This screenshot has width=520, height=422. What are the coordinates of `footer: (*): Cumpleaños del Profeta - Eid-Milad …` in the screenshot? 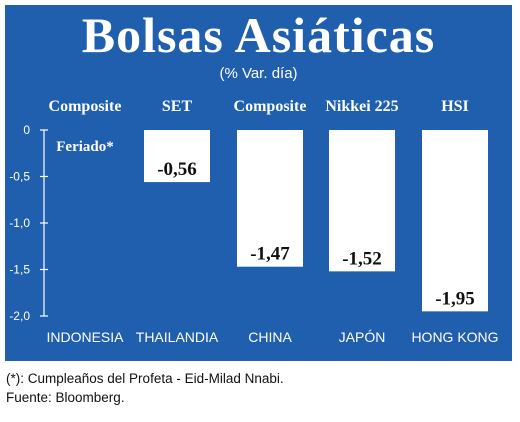 It's located at (145, 388).